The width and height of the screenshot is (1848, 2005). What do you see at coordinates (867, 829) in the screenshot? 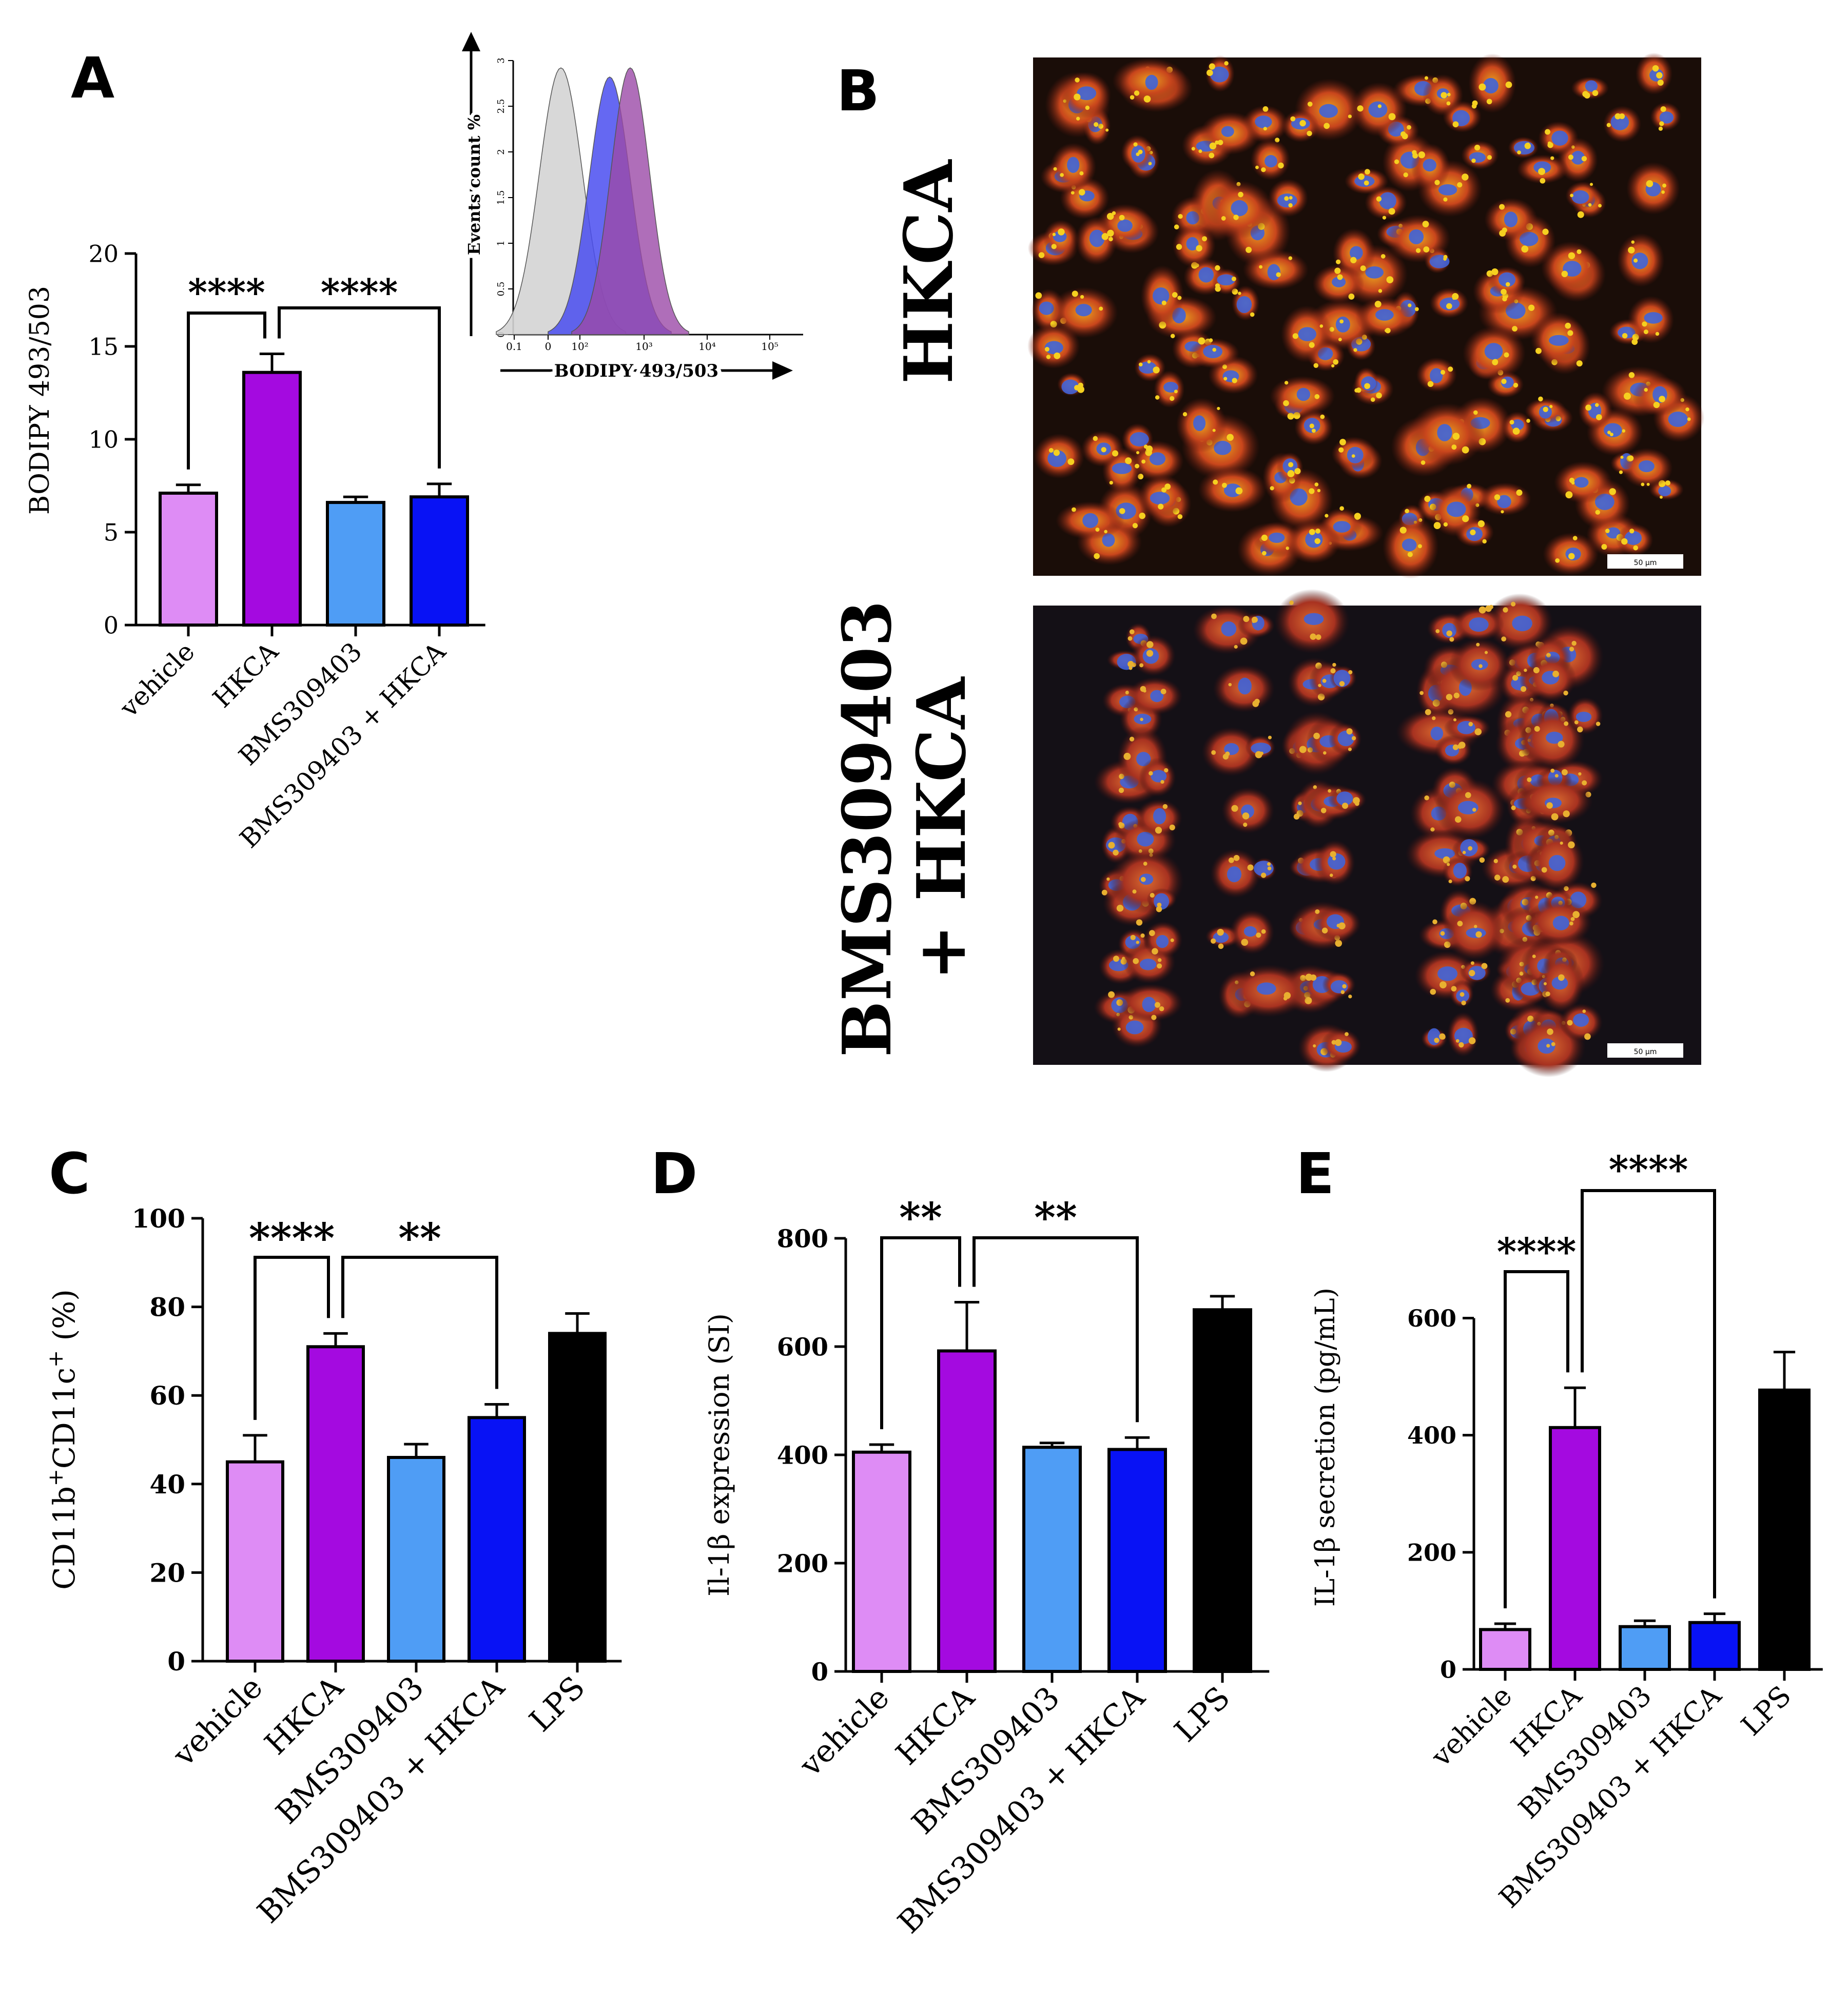
I see `image-label-bms-line1: BMS309403` at bounding box center [867, 829].